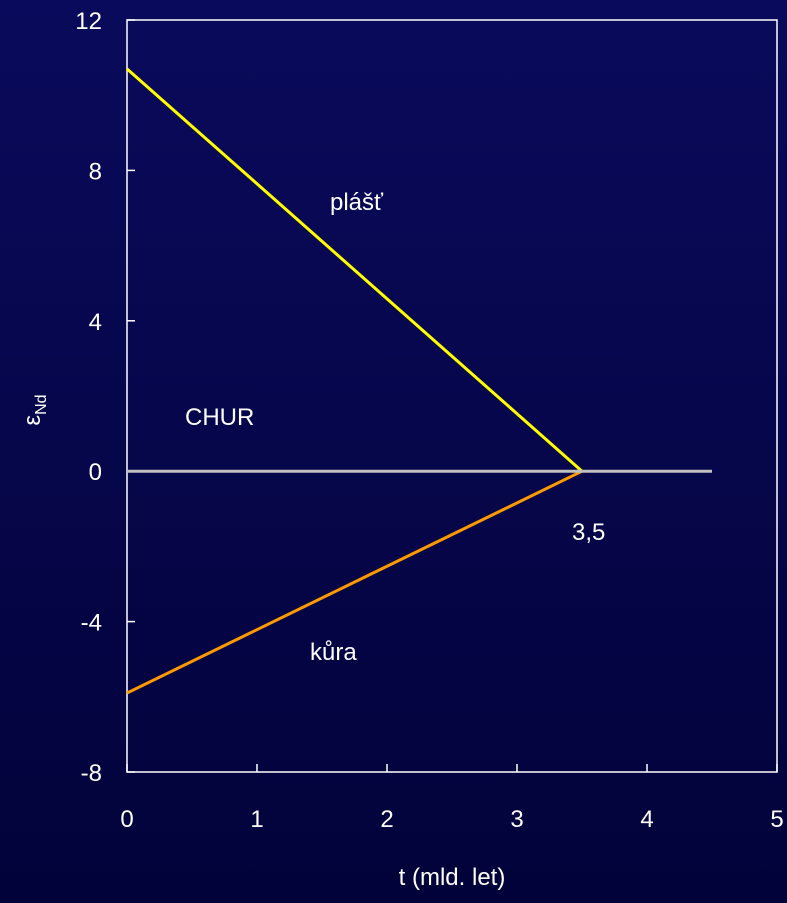 The height and width of the screenshot is (903, 787). What do you see at coordinates (357, 202) in the screenshot?
I see `annotation-plast: plášť` at bounding box center [357, 202].